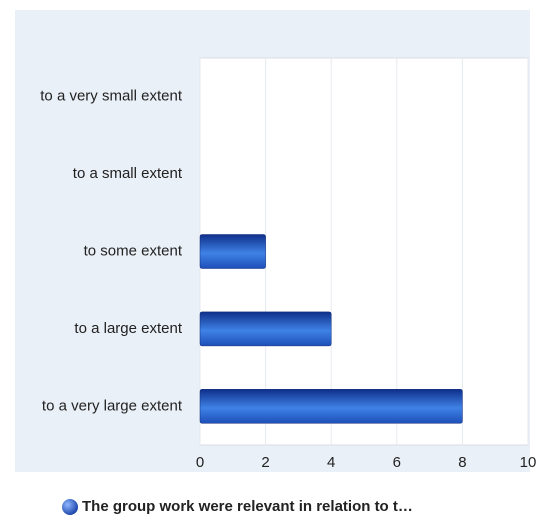  I want to click on y-tick-label: to a very large extent, so click(112, 405).